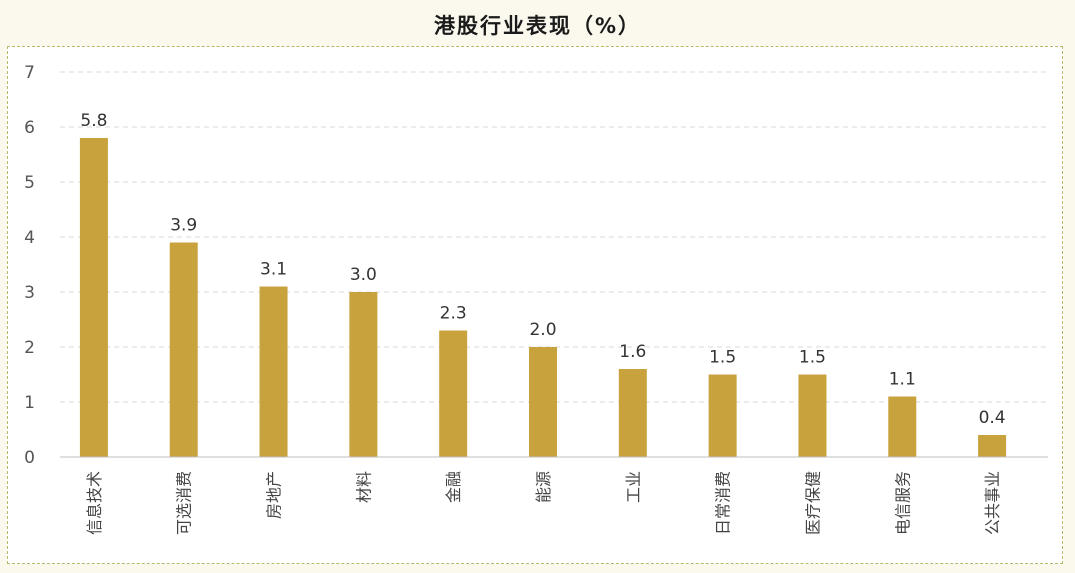 This screenshot has height=573, width=1075. I want to click on category-label: 材料, so click(363, 487).